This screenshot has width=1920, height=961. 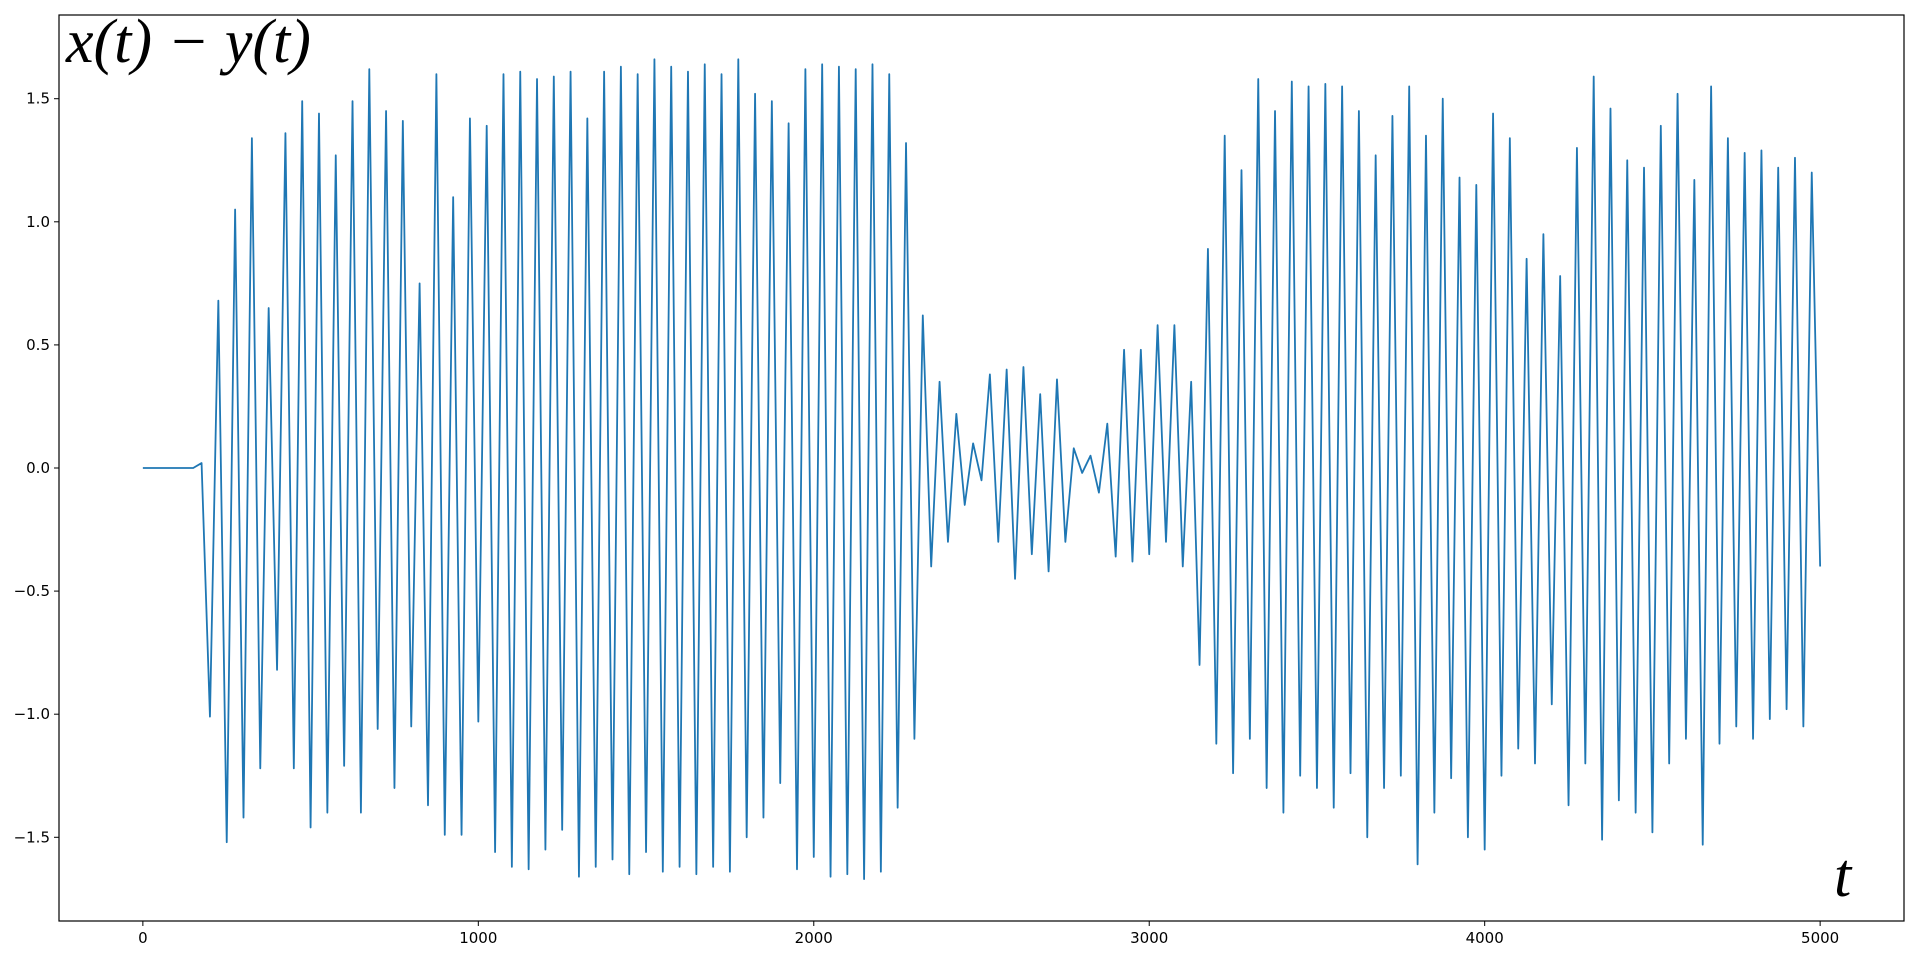 What do you see at coordinates (32, 714) in the screenshot?
I see `y-tick-label: −1.0` at bounding box center [32, 714].